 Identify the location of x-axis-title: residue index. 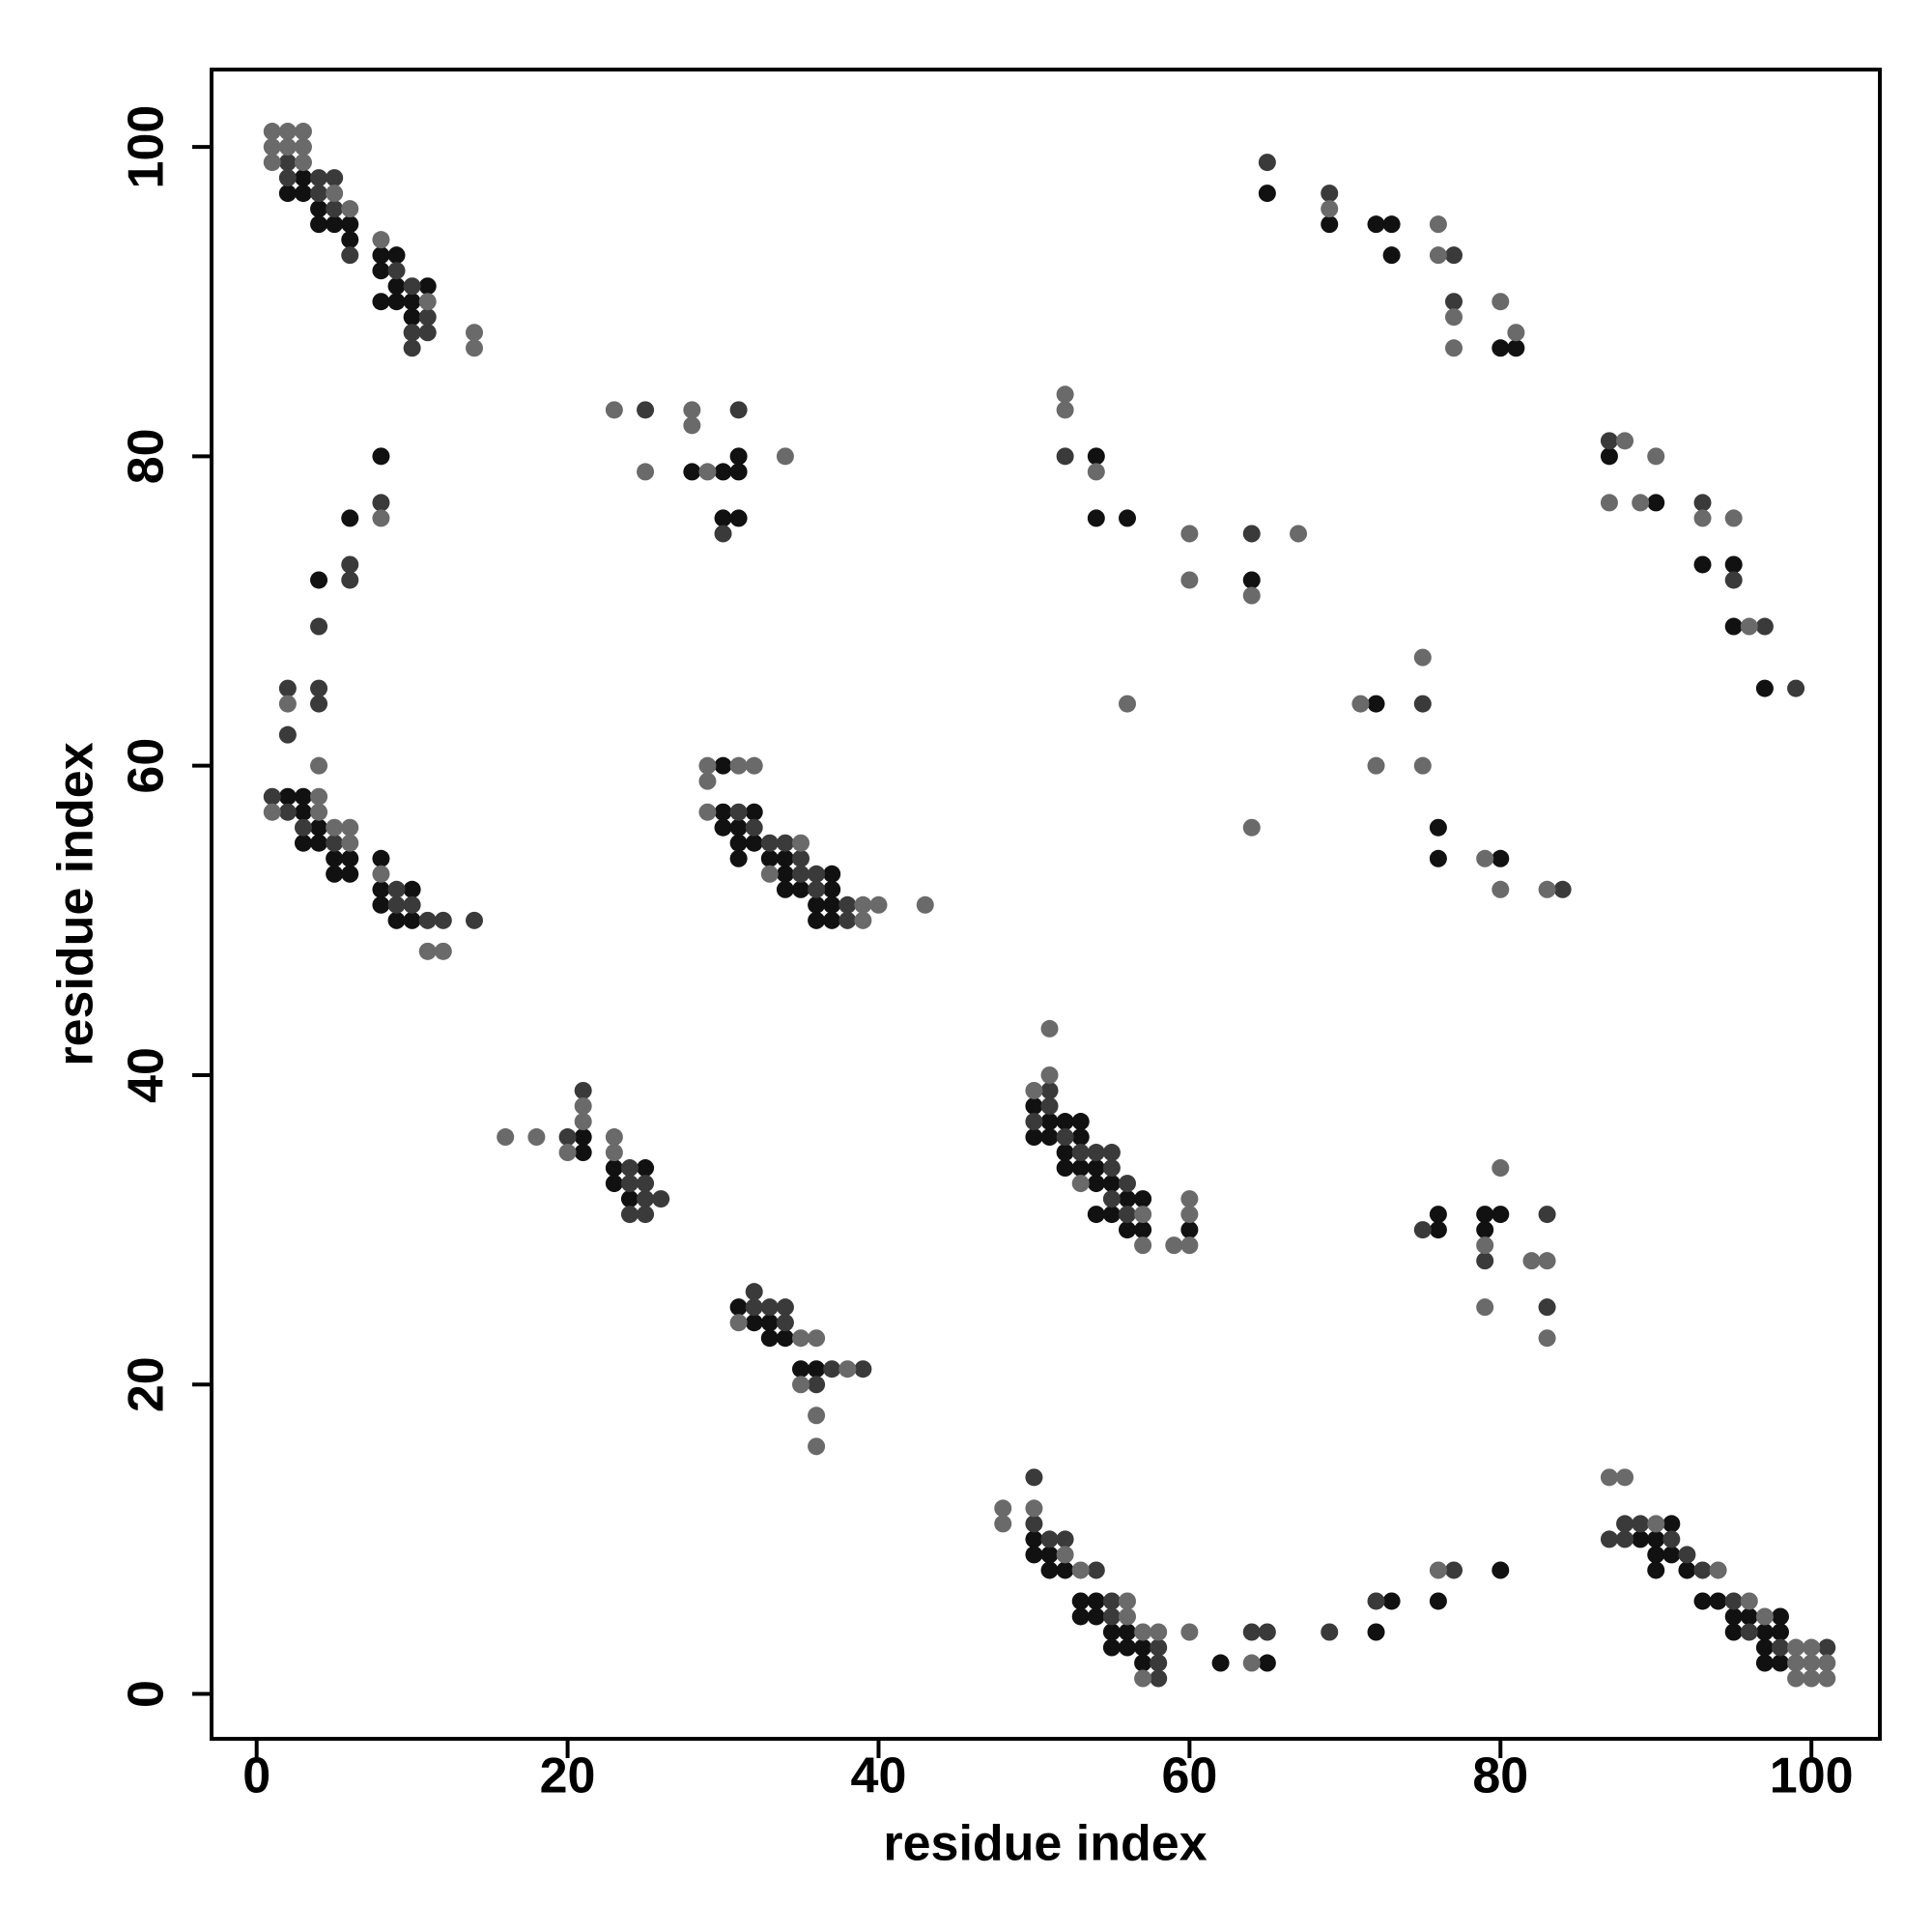
(1045, 1844).